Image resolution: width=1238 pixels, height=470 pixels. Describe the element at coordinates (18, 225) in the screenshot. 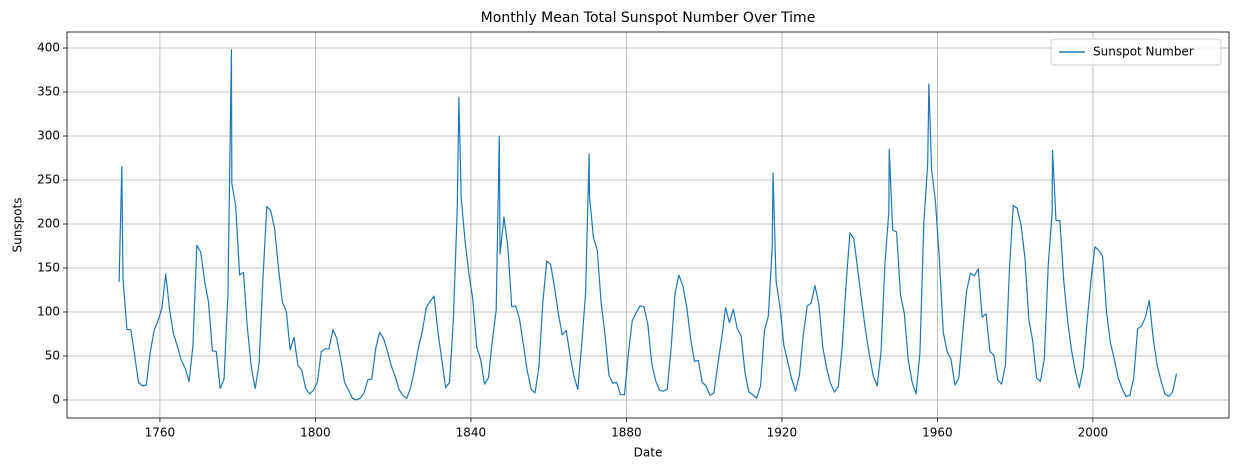

I see `y-axis-label: Sunspots` at that location.